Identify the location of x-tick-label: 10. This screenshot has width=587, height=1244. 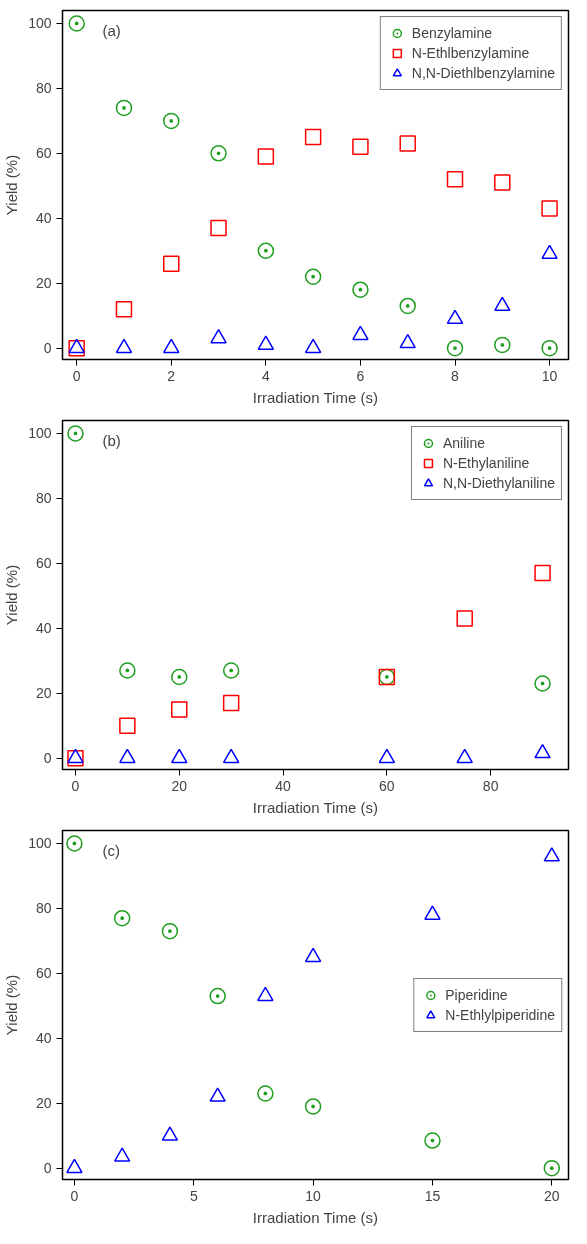
(313, 1195).